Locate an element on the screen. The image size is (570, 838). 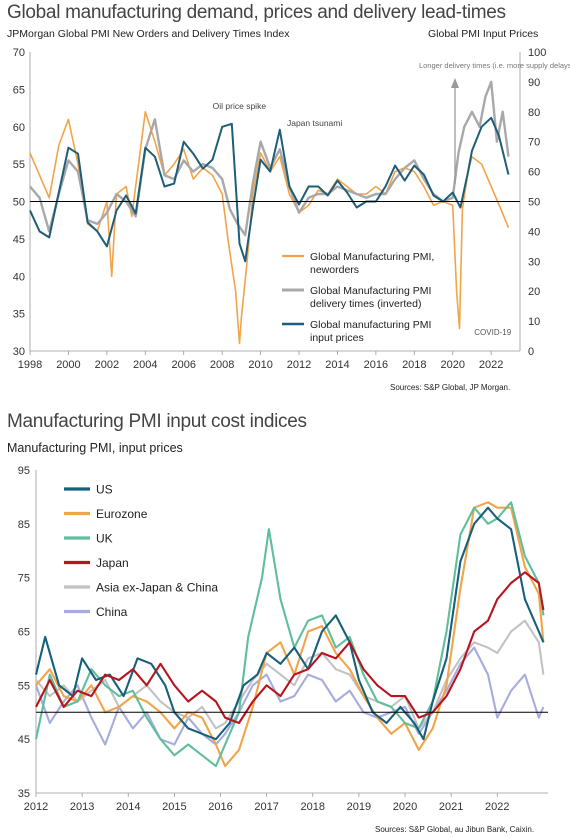
chart2-x-tick-label: 2012 is located at coordinates (36, 807).